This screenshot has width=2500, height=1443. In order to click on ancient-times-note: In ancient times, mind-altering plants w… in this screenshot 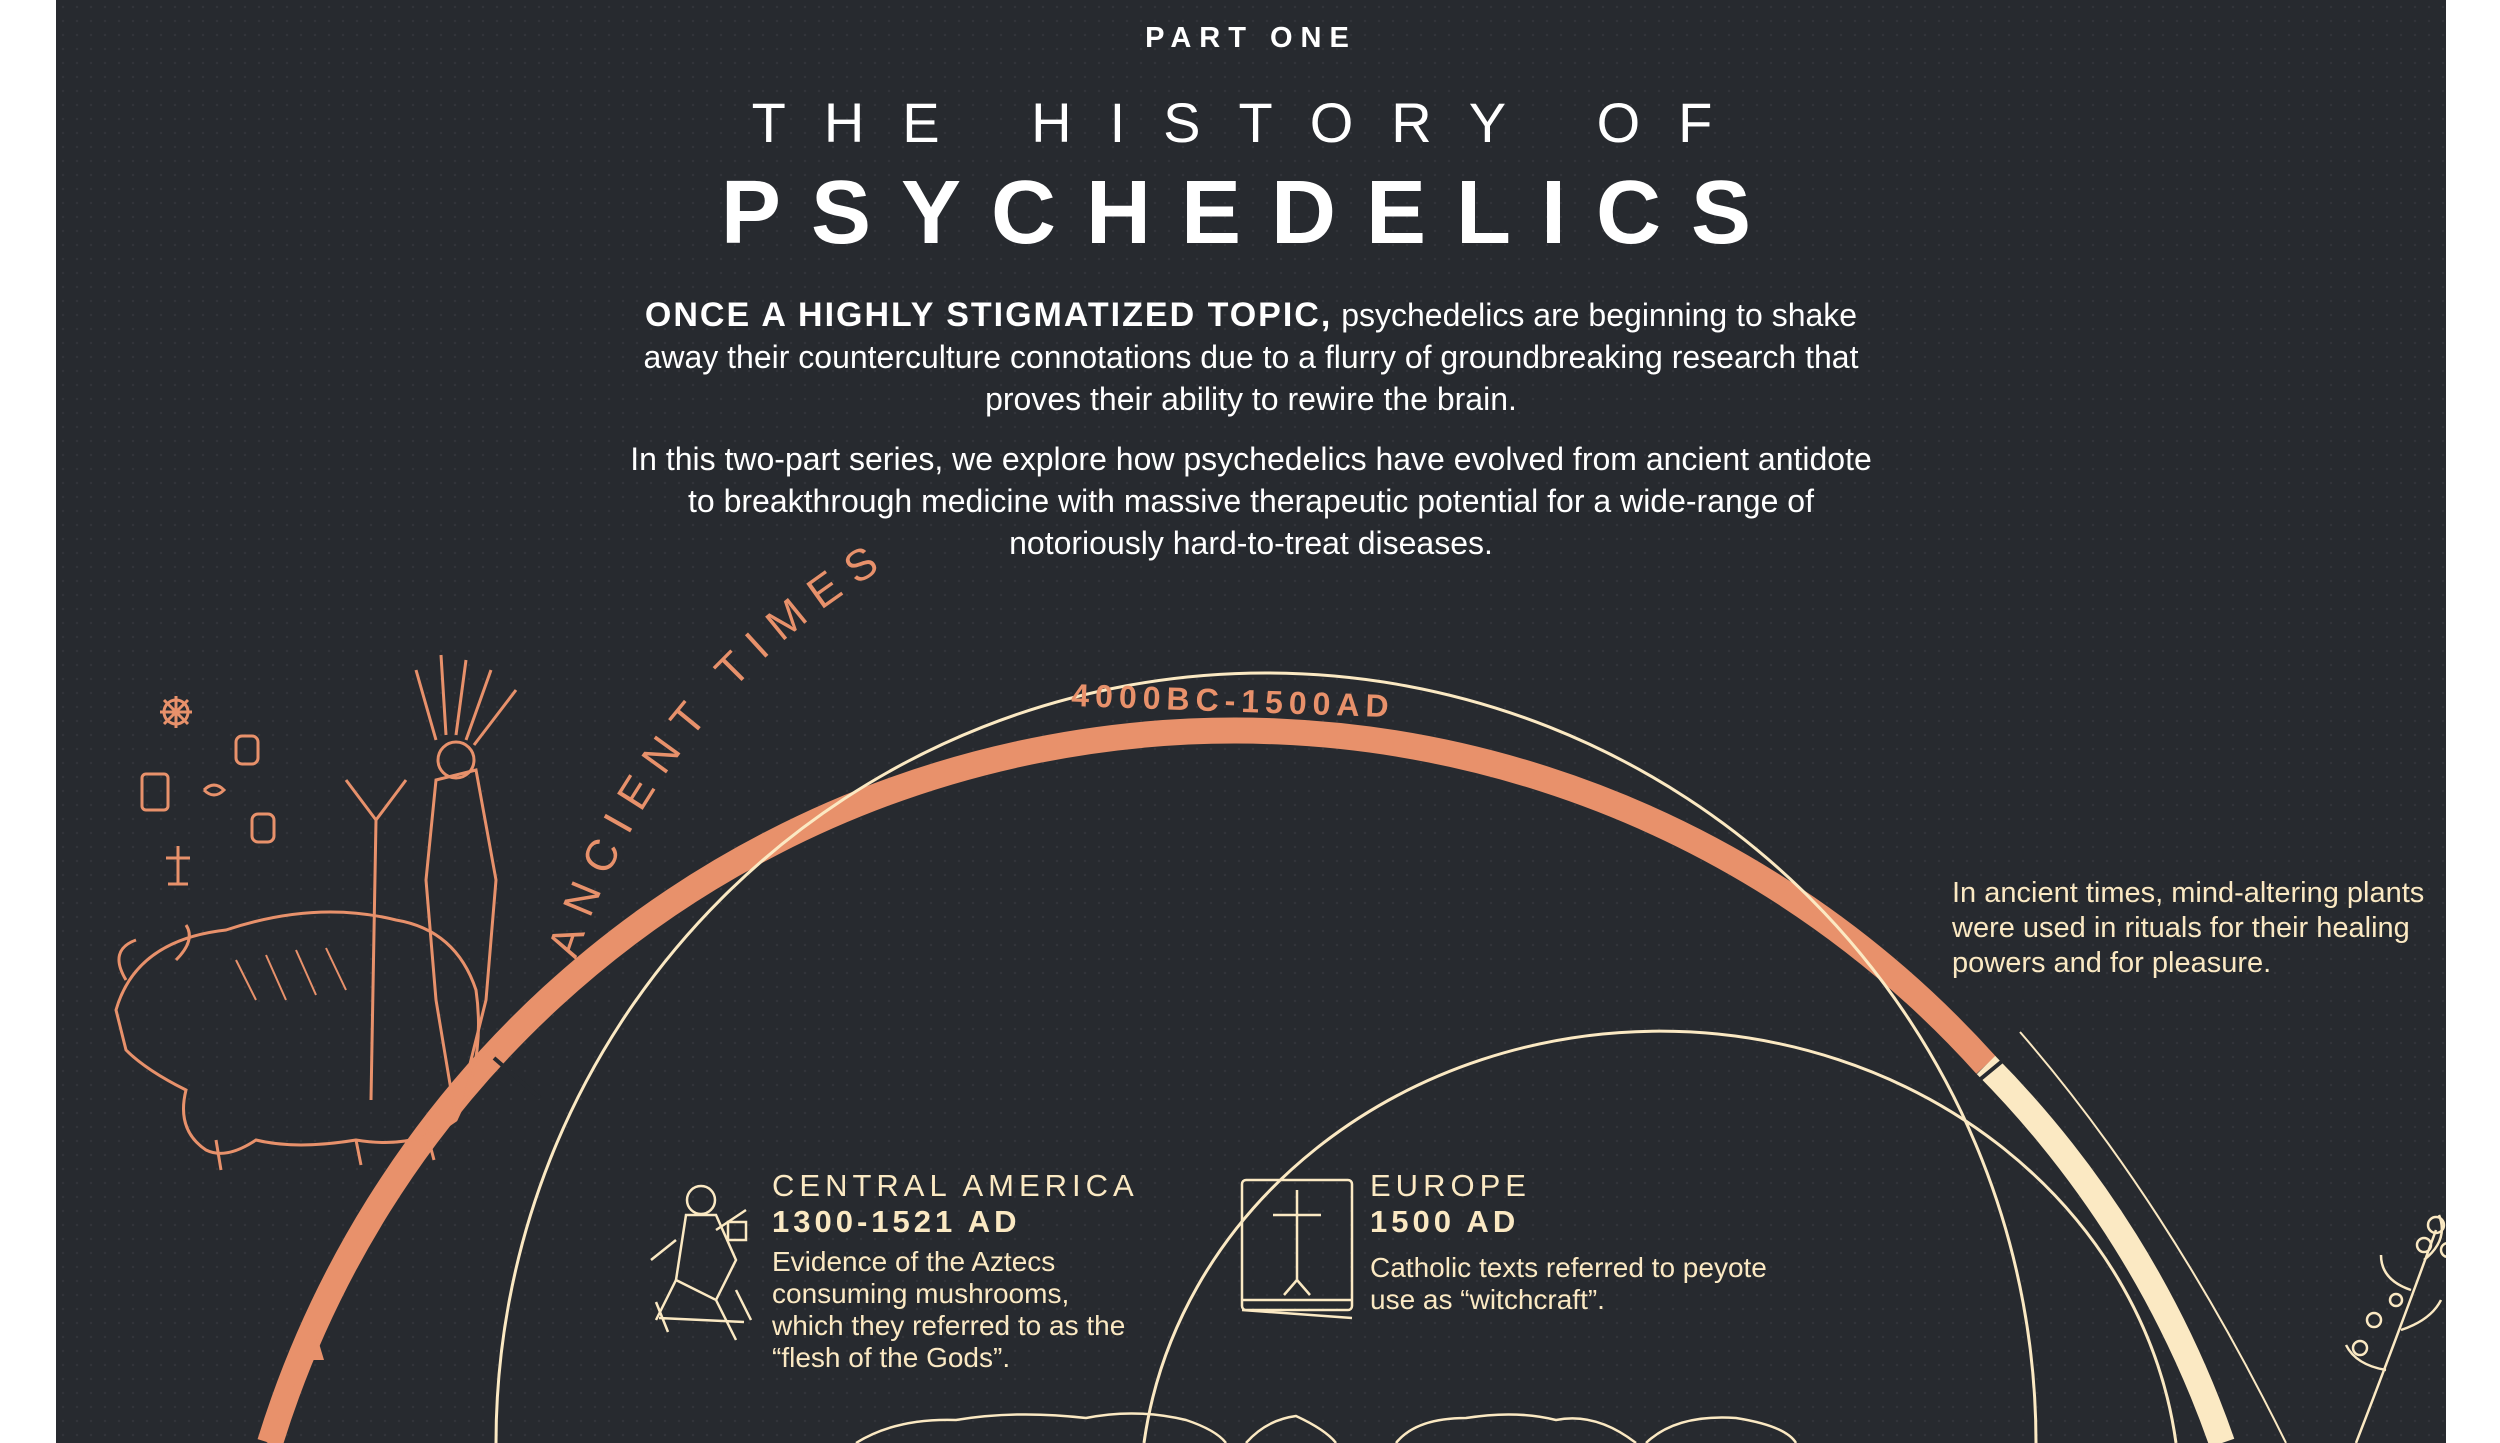, I will do `click(2188, 928)`.